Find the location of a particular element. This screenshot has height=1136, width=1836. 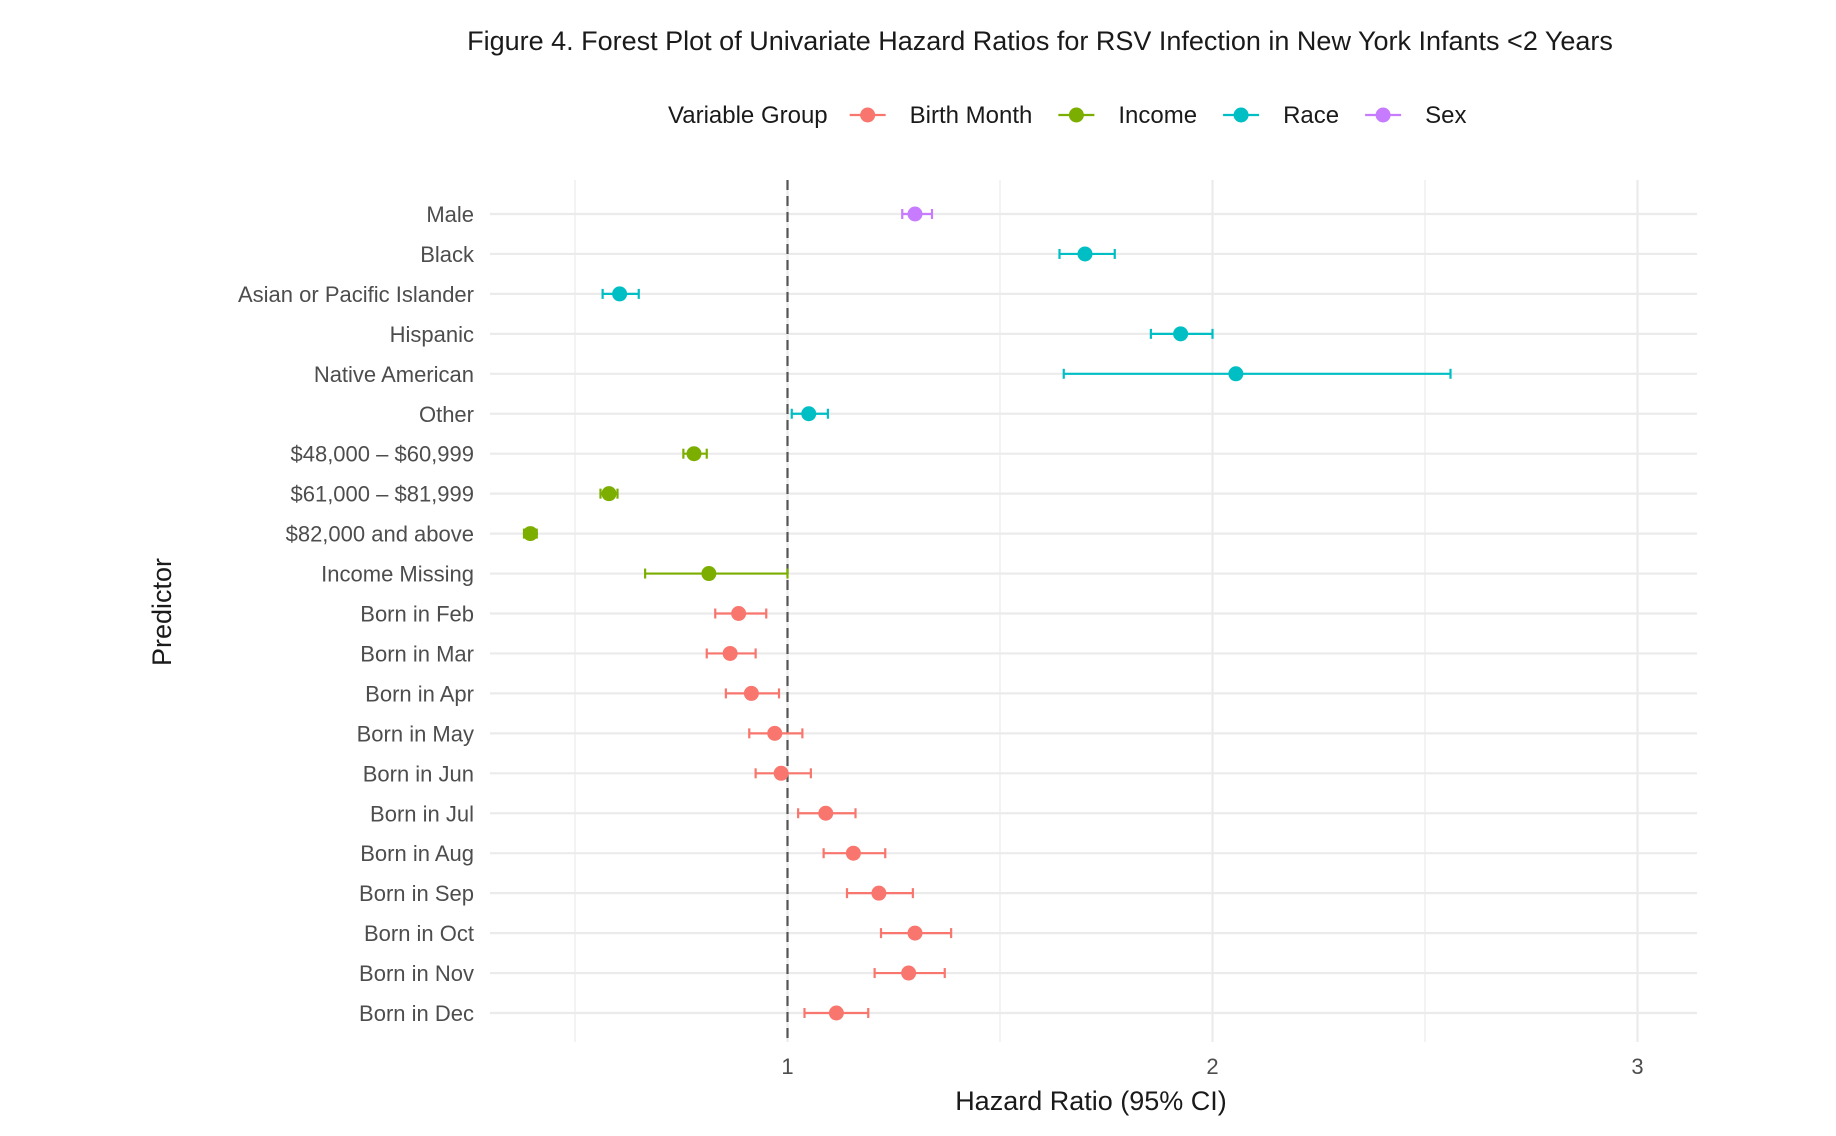

y-tick-label: Born in Oct is located at coordinates (419, 933).